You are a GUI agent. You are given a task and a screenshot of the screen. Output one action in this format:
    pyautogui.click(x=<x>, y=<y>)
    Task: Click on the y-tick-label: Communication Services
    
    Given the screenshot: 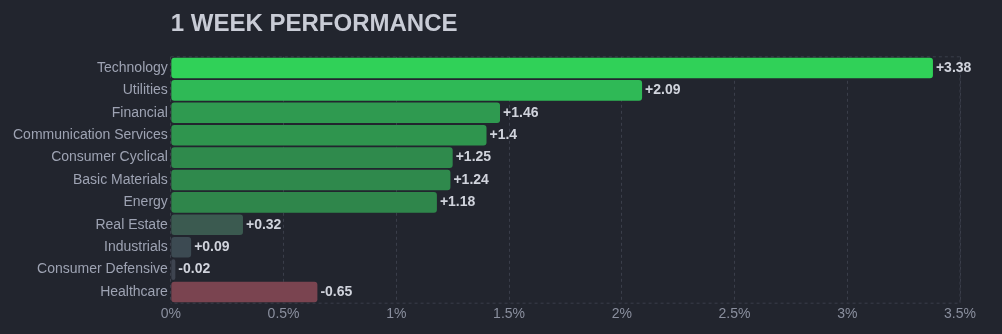 What is the action you would take?
    pyautogui.click(x=90, y=134)
    